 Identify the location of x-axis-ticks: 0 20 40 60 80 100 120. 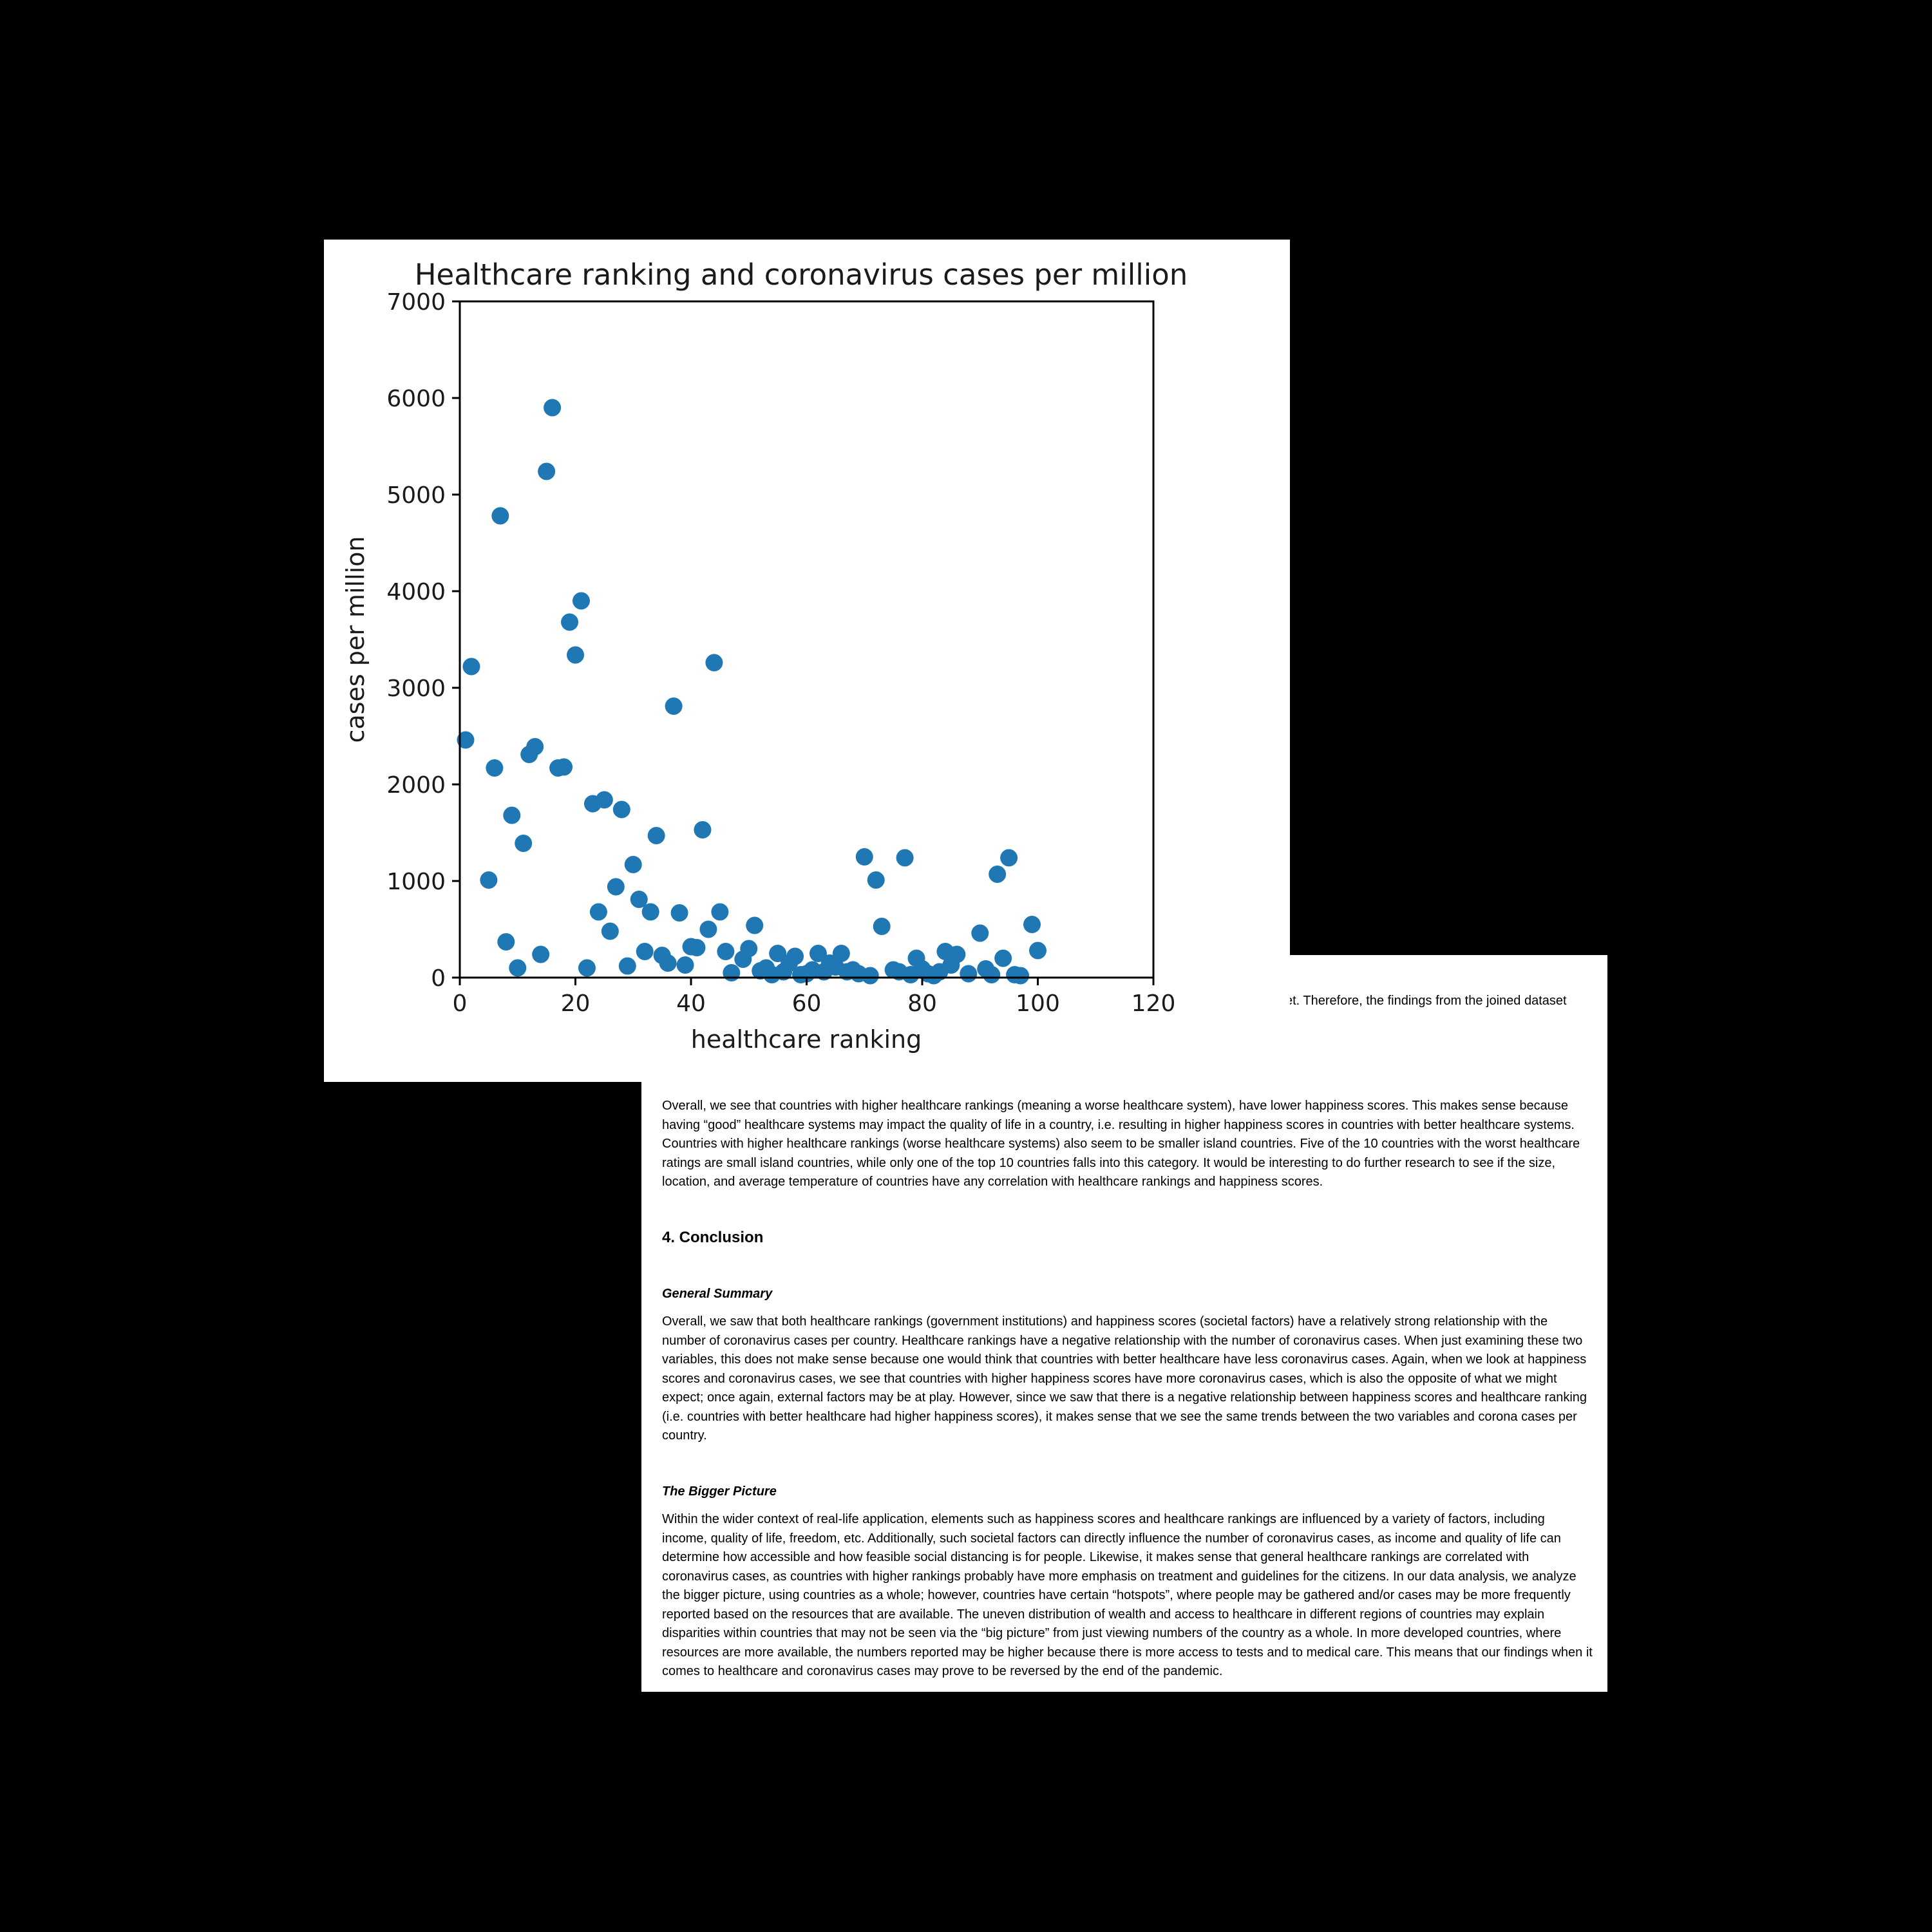
(814, 998).